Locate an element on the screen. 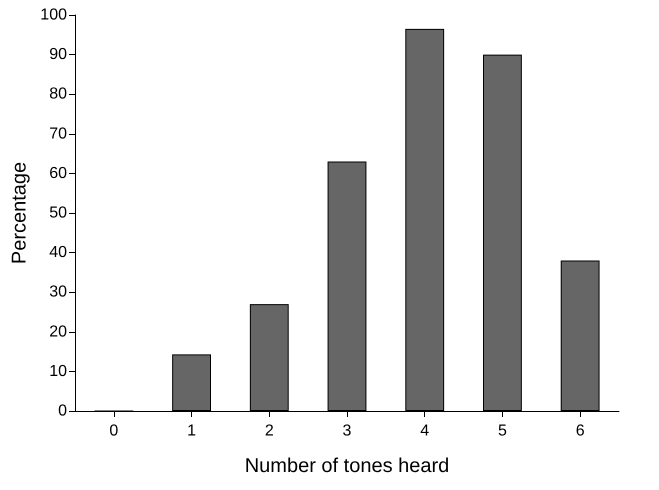 The height and width of the screenshot is (490, 659). x-tick-label: 5 is located at coordinates (502, 431).